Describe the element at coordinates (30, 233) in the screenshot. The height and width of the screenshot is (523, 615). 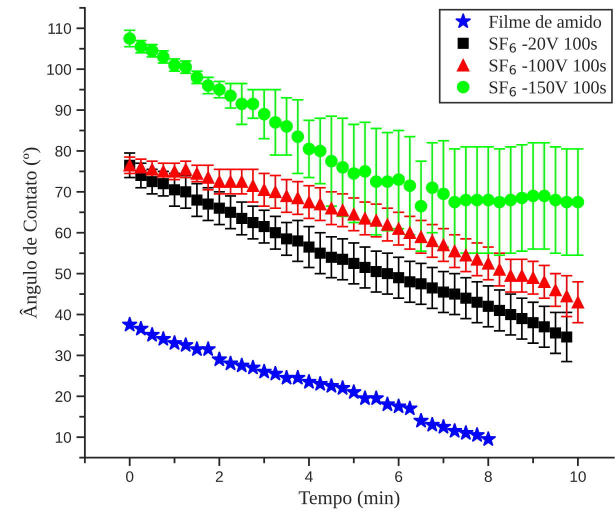
I see `y-axis-title: Ângulo de Contato (º)` at that location.